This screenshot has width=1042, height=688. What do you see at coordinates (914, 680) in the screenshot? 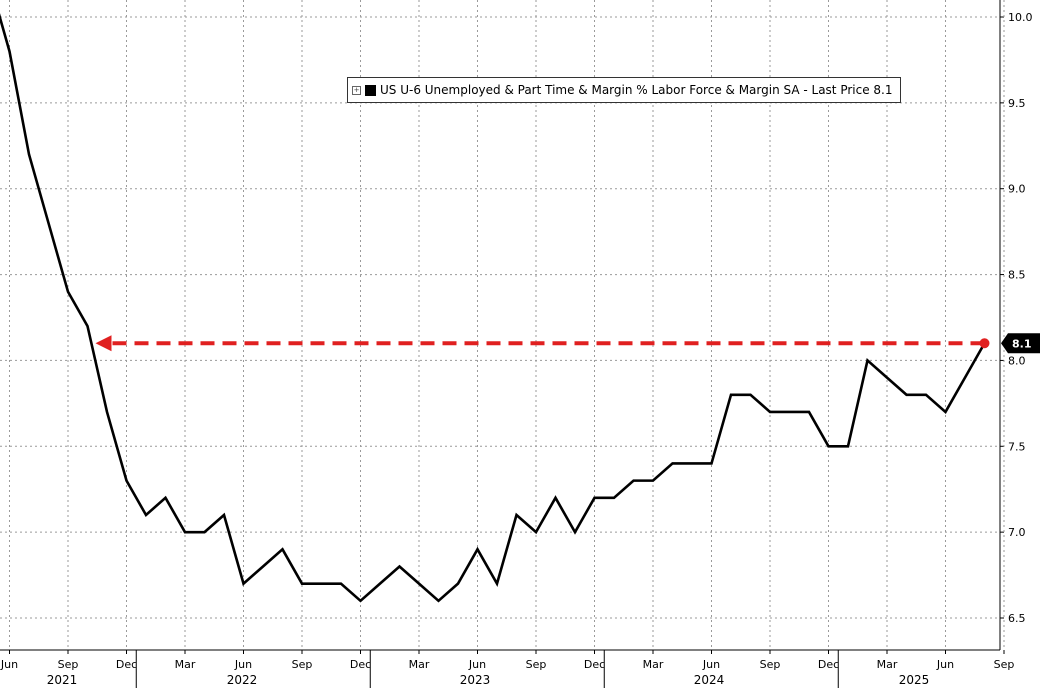
I see `year-label: 2025` at bounding box center [914, 680].